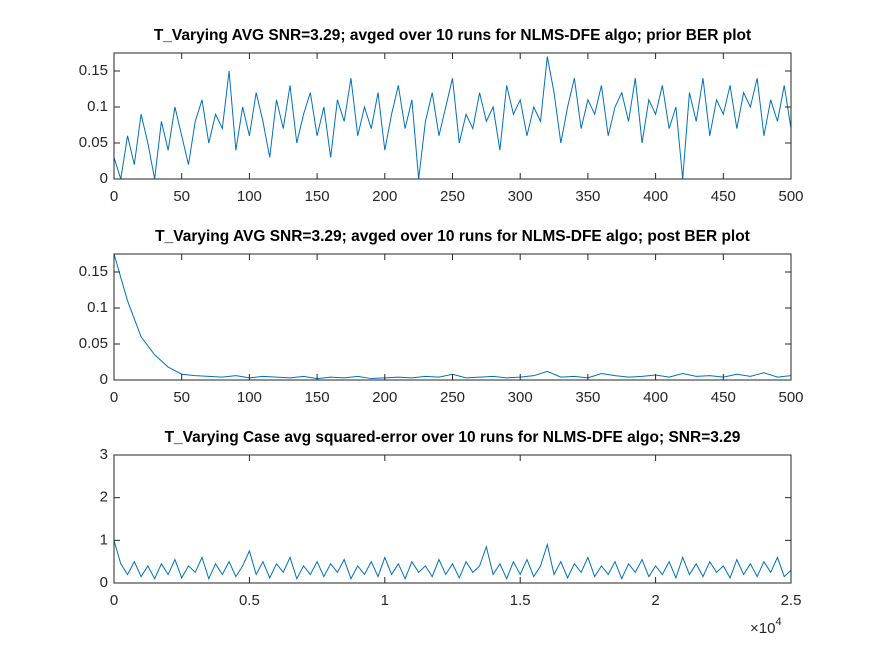 This screenshot has width=875, height=656. I want to click on x-tick-label: 2, so click(655, 600).